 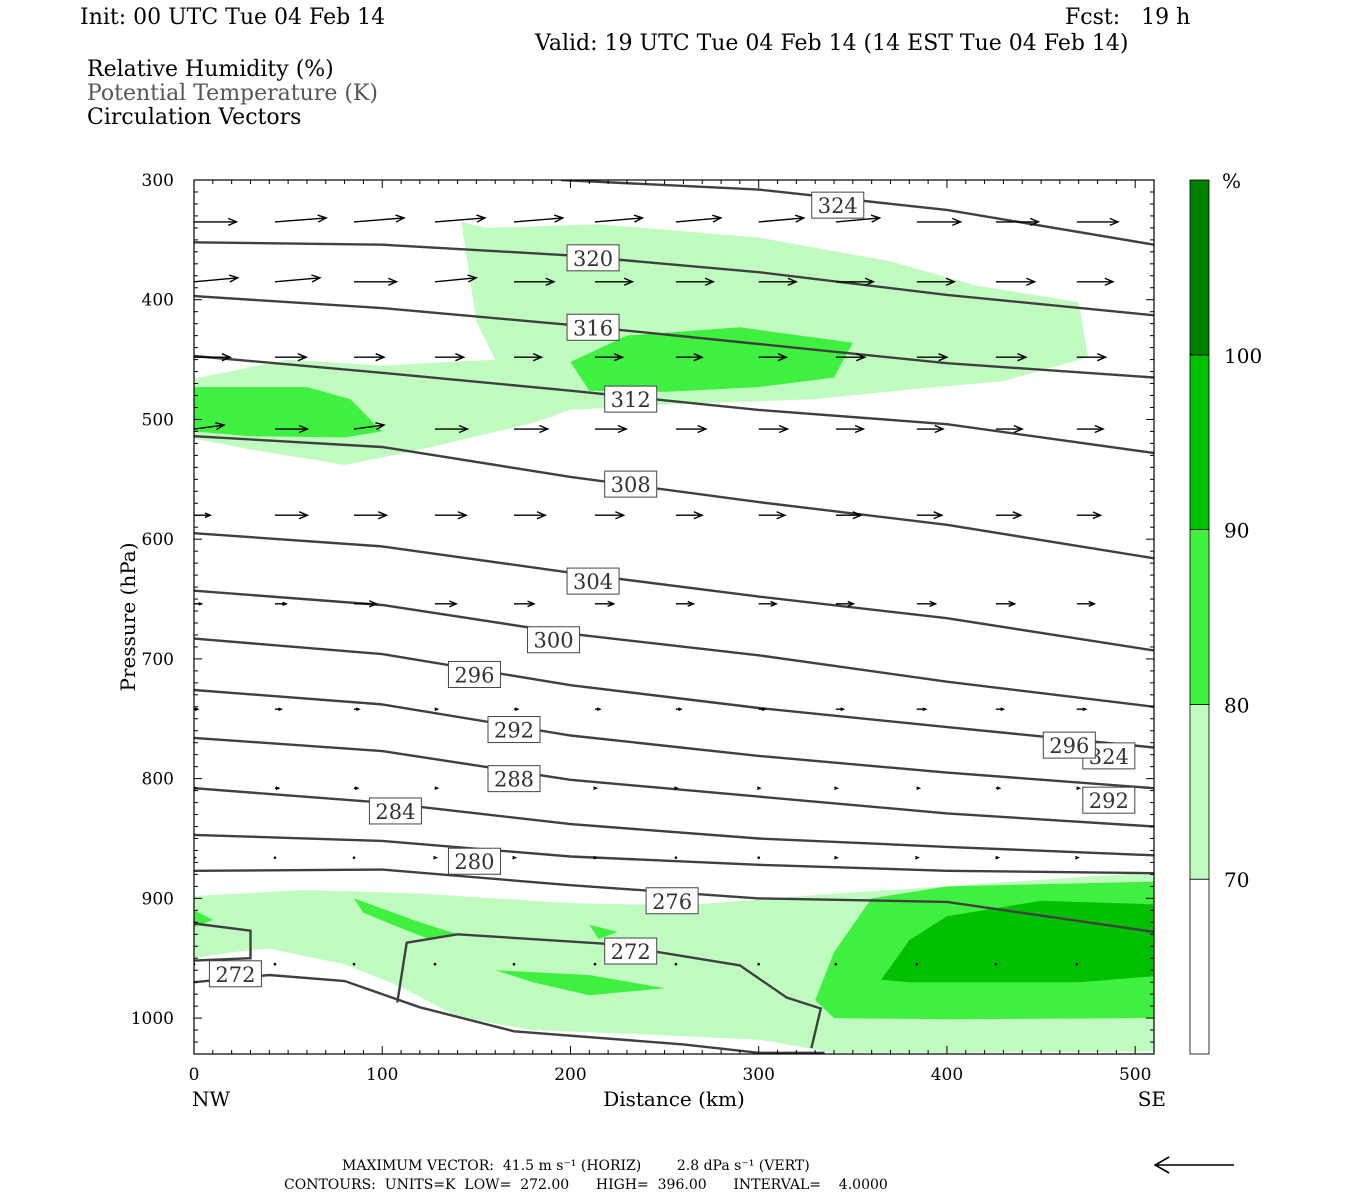 I want to click on y-tick-label: 600, so click(x=158, y=540).